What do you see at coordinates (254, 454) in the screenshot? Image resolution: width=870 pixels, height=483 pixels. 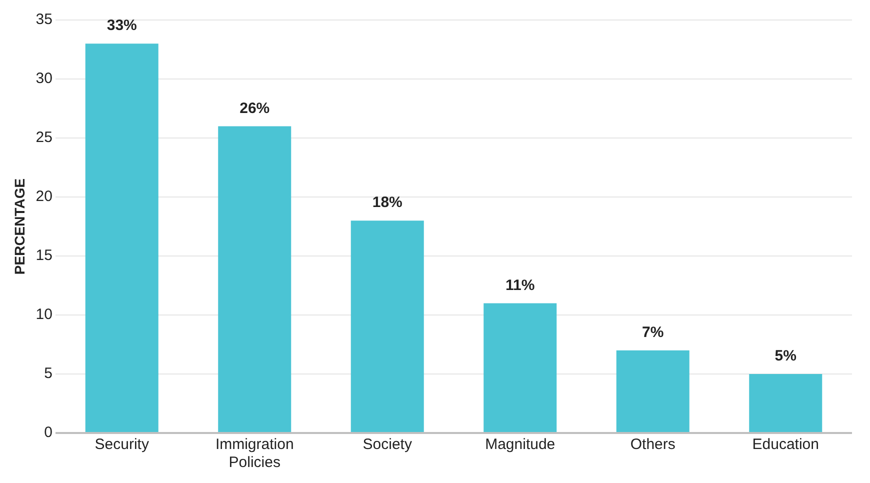 I see `x-tick-label: Immigration Policies` at bounding box center [254, 454].